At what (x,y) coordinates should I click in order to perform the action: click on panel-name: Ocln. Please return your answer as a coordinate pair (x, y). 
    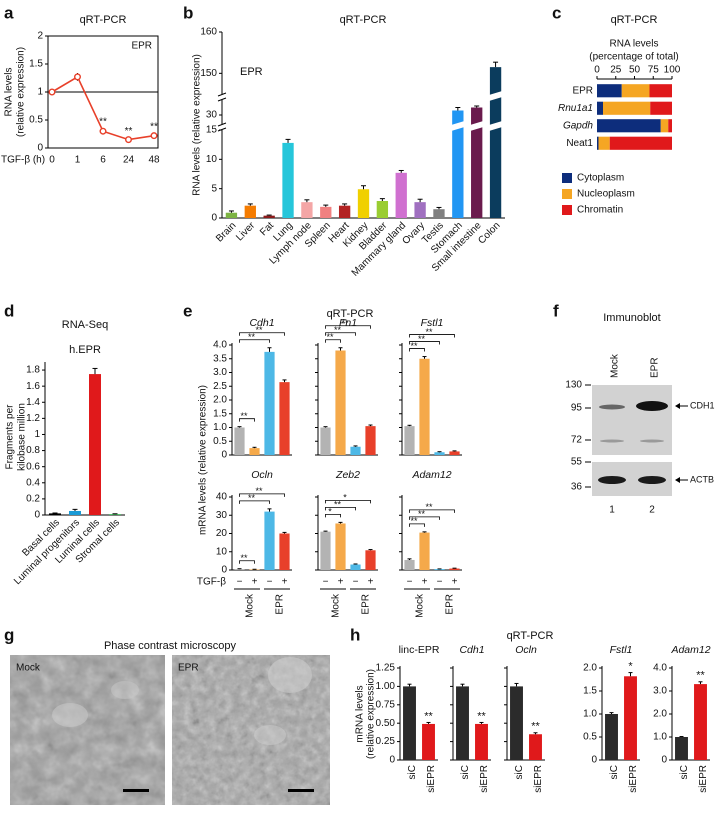
    Looking at the image, I should click on (526, 650).